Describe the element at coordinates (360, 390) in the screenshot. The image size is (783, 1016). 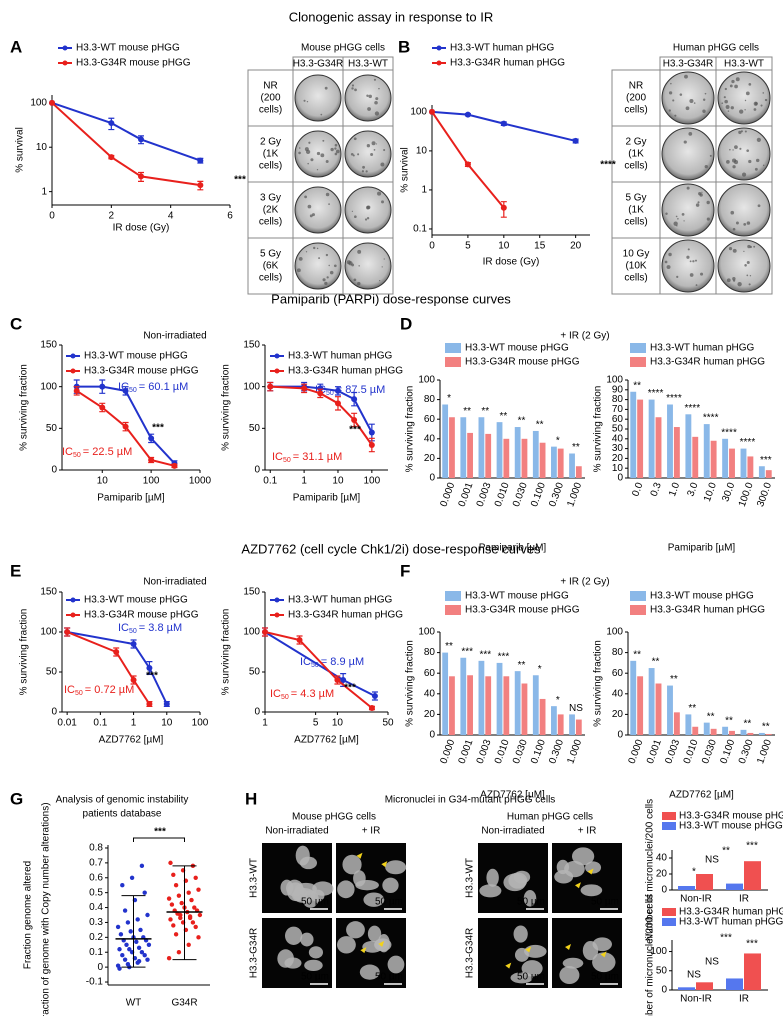
I see `ic50-part: = 87.5 µM` at that location.